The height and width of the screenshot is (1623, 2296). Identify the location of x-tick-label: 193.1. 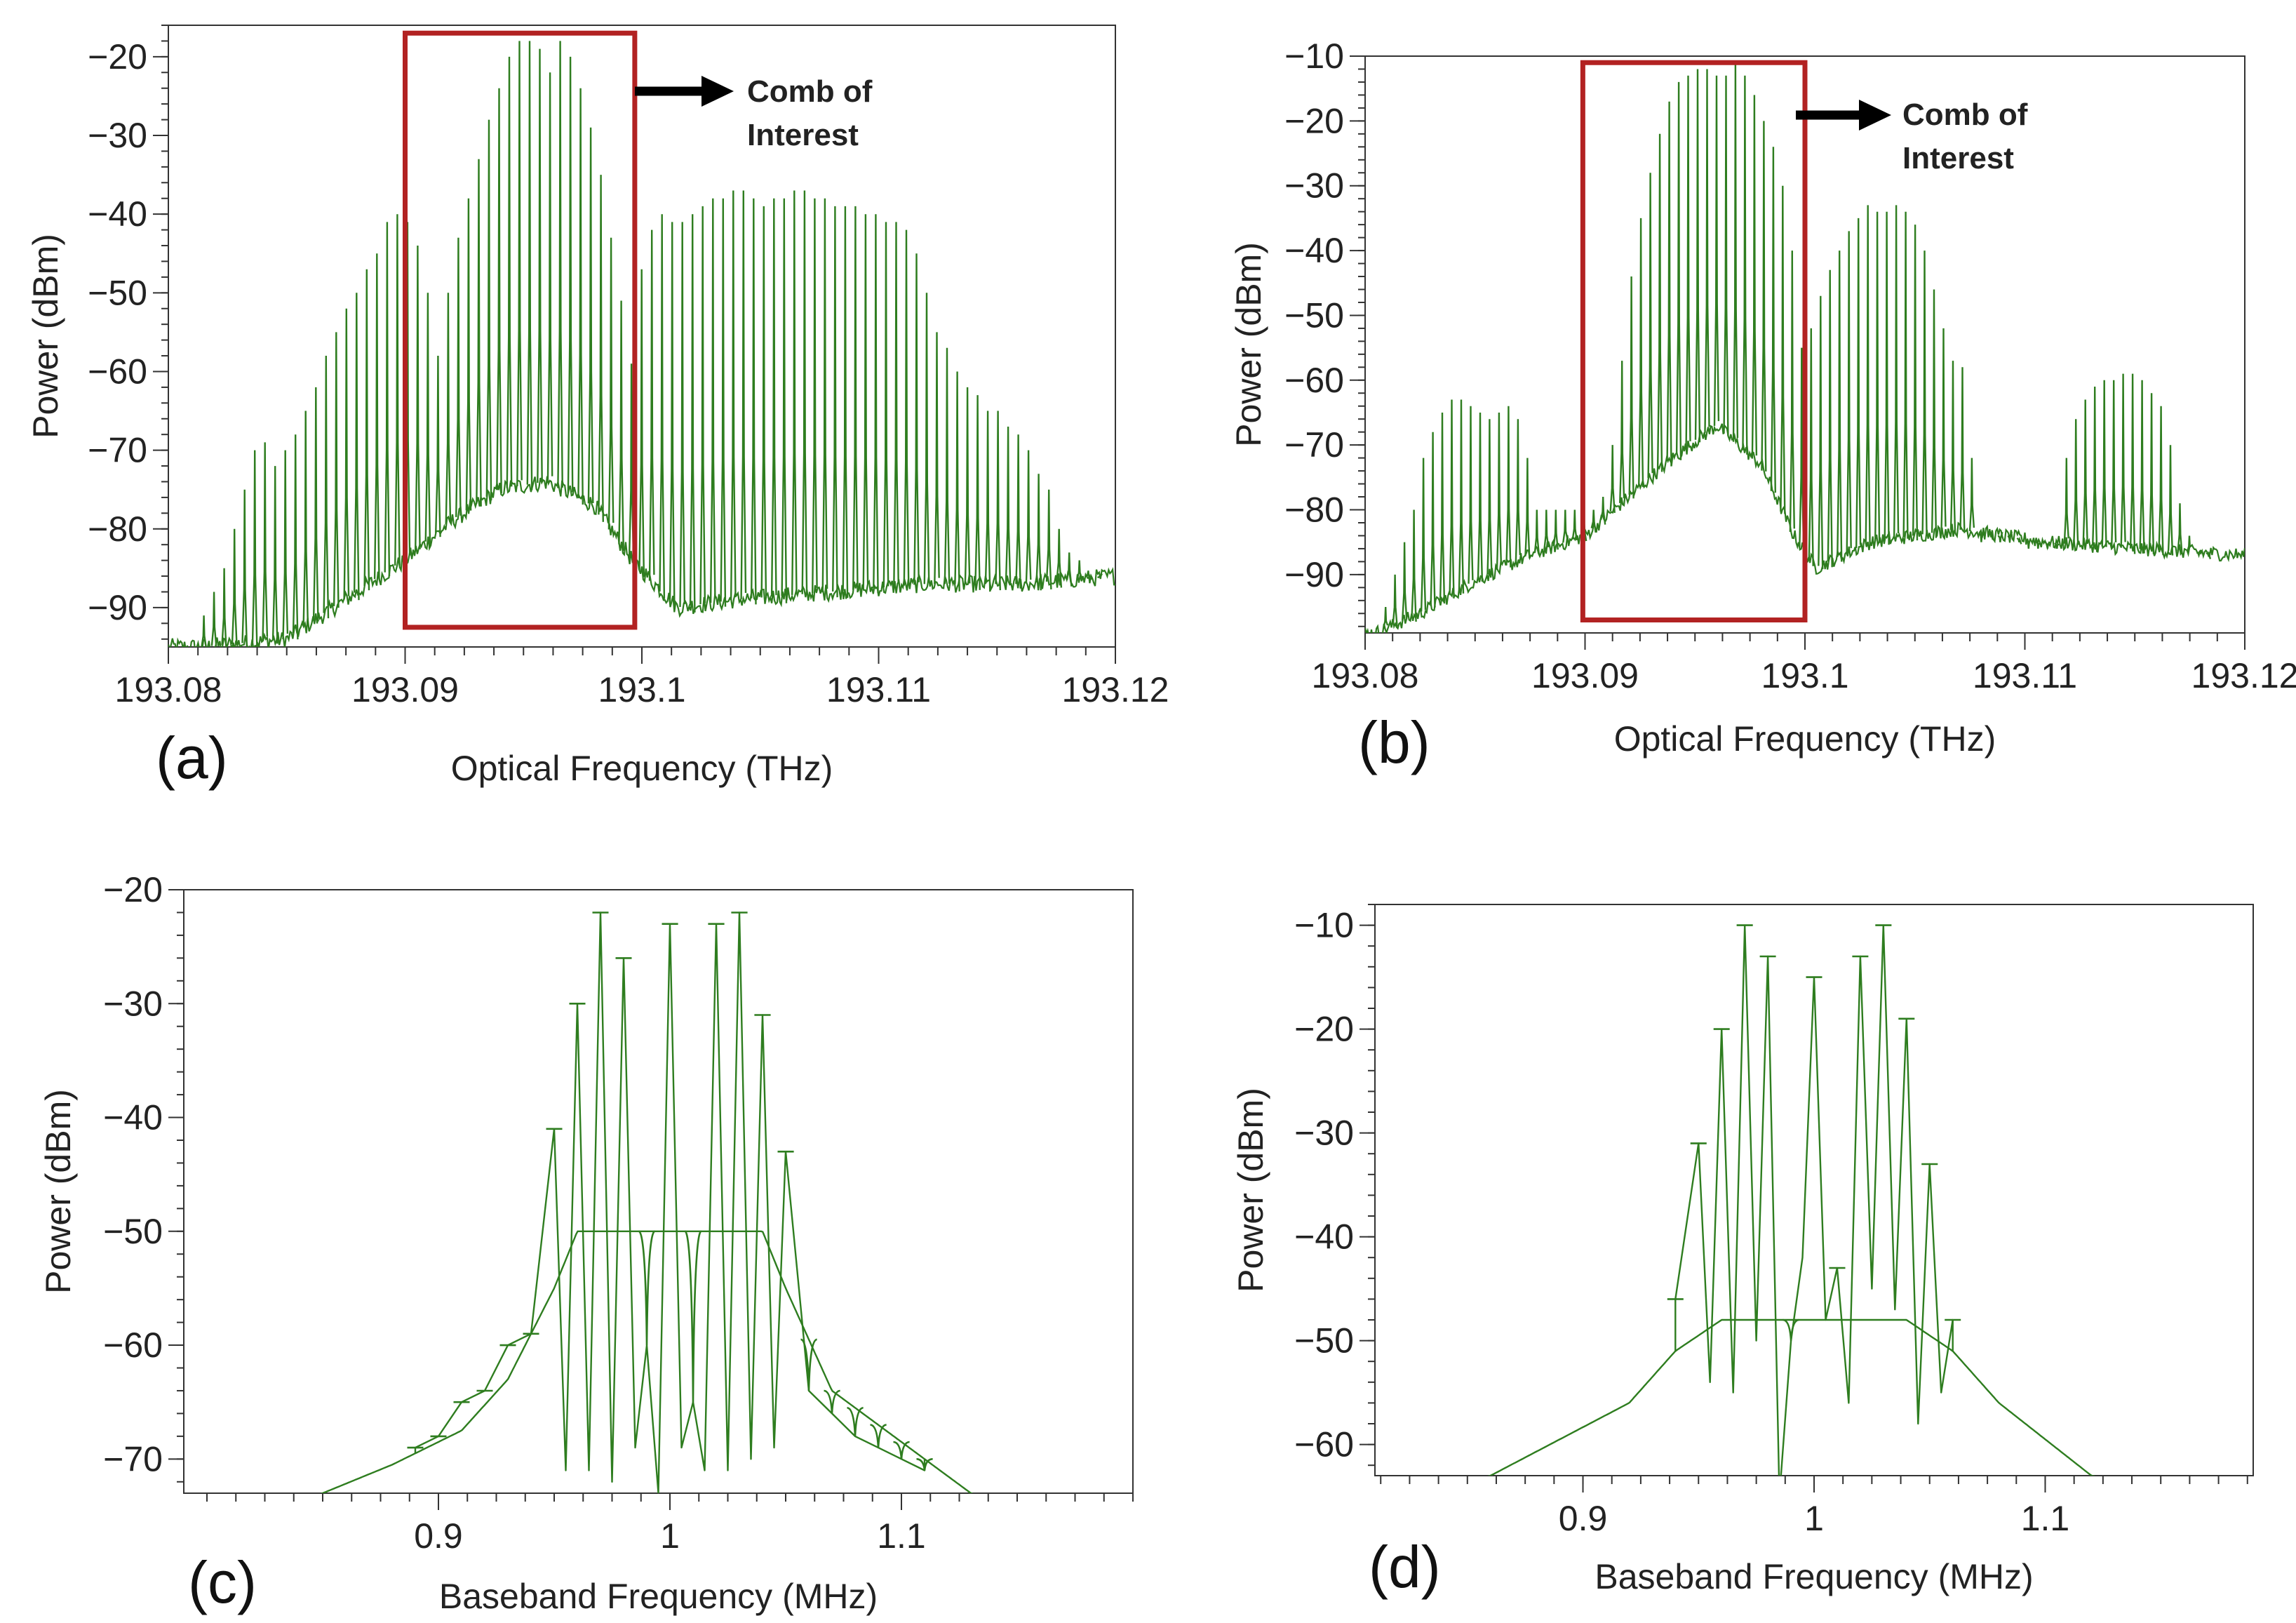
(641, 689).